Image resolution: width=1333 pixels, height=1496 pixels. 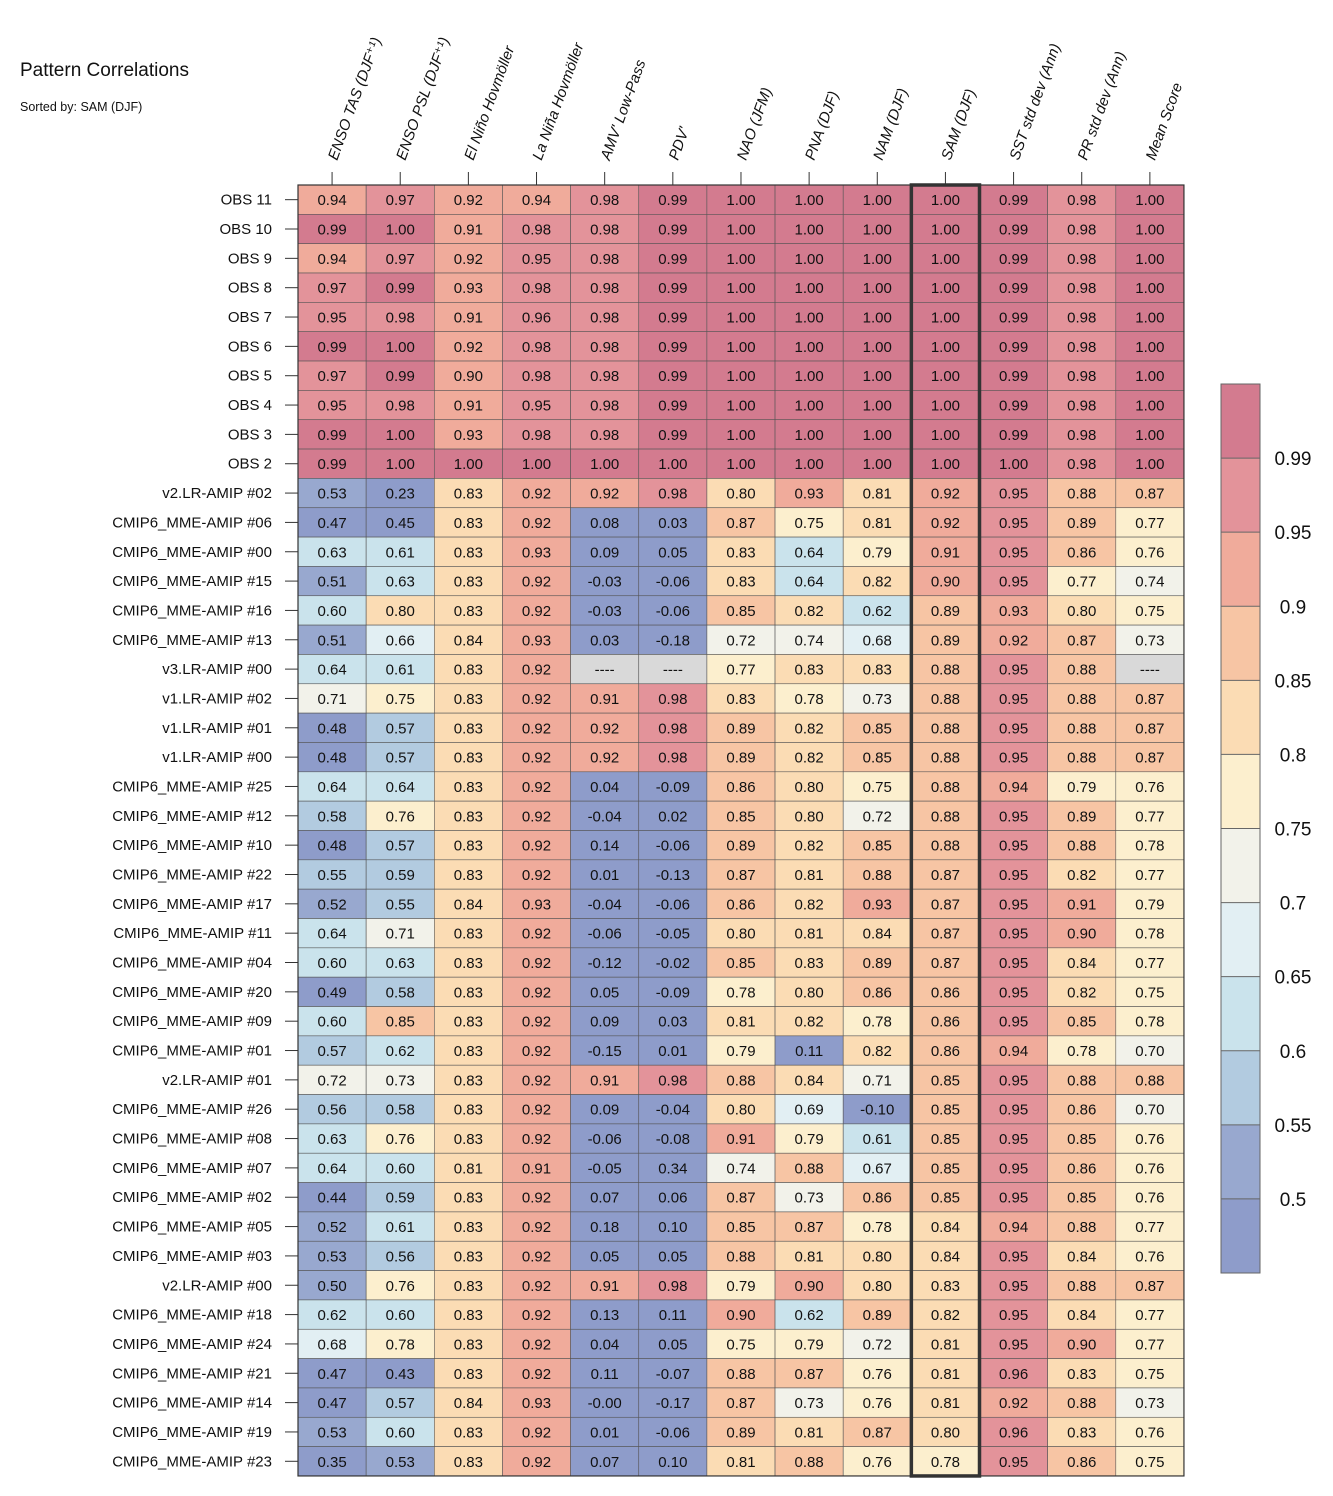 I want to click on column-label: AMV' Low-Pass, so click(x=623, y=110).